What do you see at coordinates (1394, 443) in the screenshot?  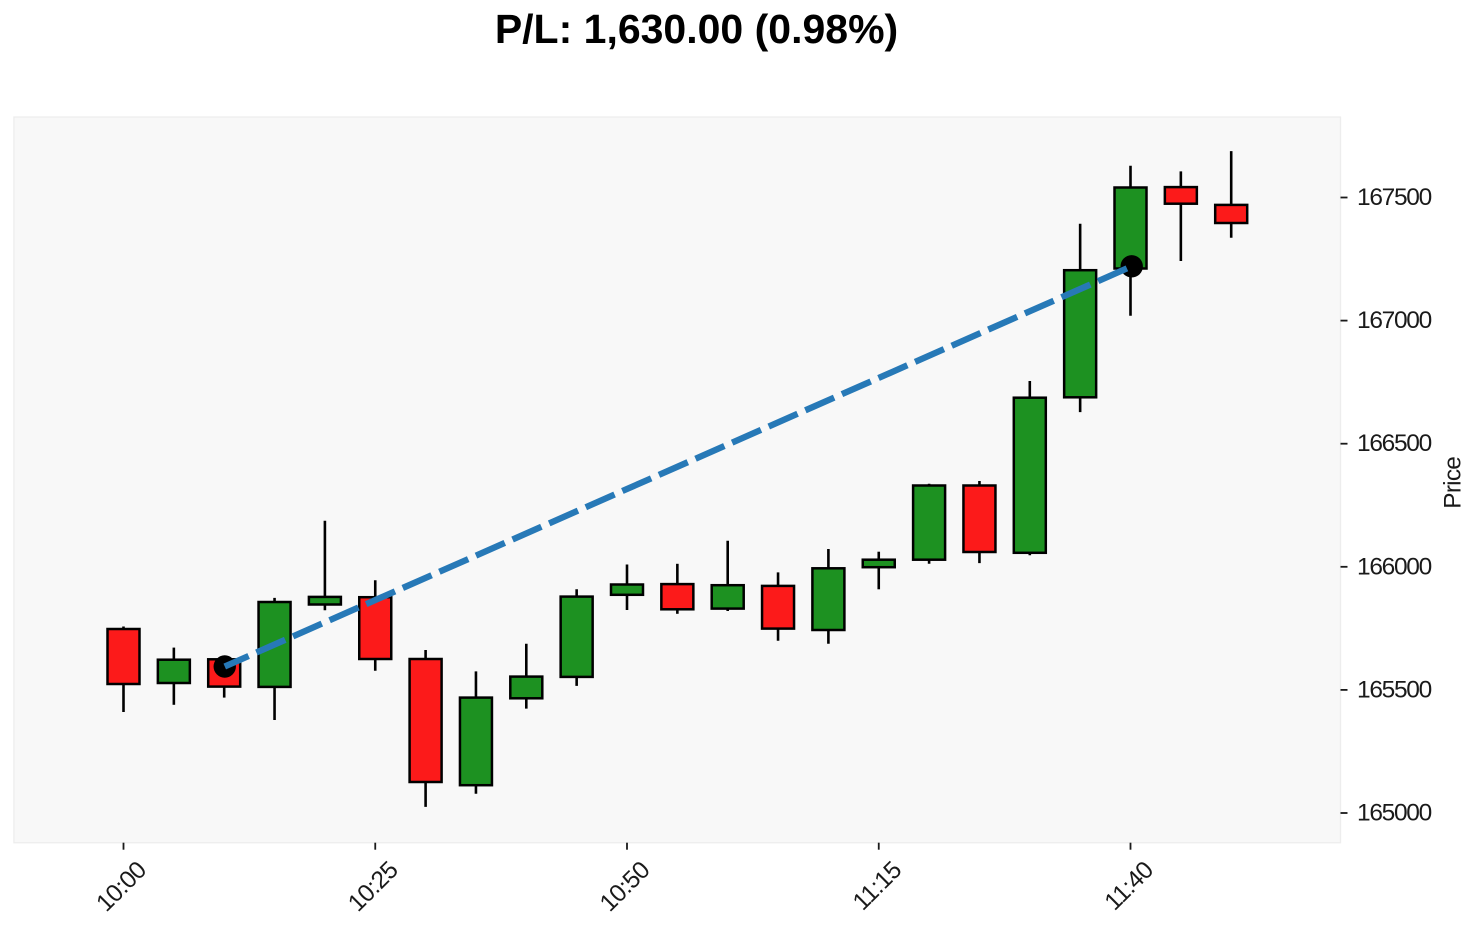 I see `svg-text: 166500` at bounding box center [1394, 443].